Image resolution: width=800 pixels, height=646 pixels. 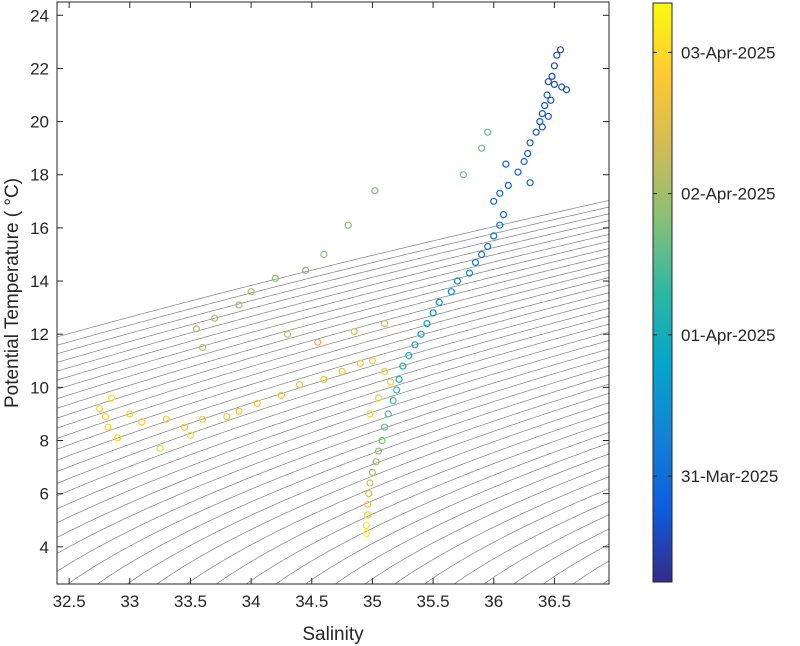 What do you see at coordinates (311, 601) in the screenshot?
I see `x-tick-label: 34.5` at bounding box center [311, 601].